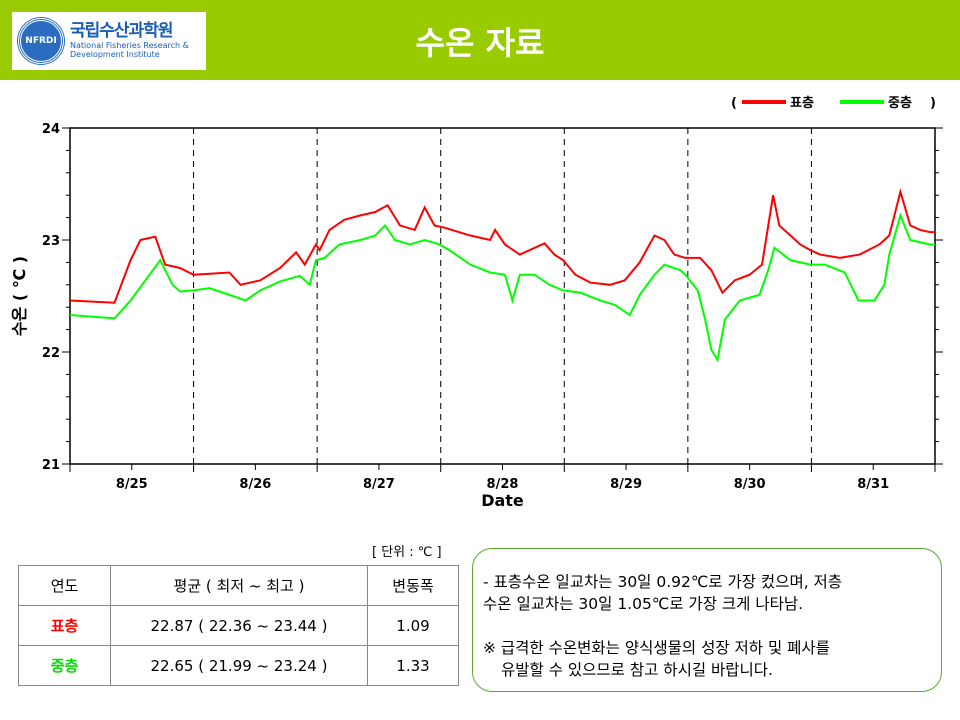 The image size is (960, 720). I want to click on y-tick-label: 21, so click(51, 465).